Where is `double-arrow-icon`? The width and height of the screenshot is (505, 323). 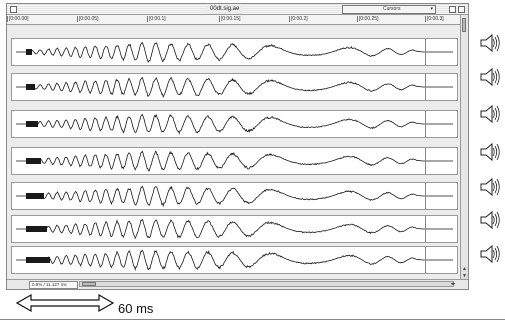 double-arrow-icon is located at coordinates (65, 303).